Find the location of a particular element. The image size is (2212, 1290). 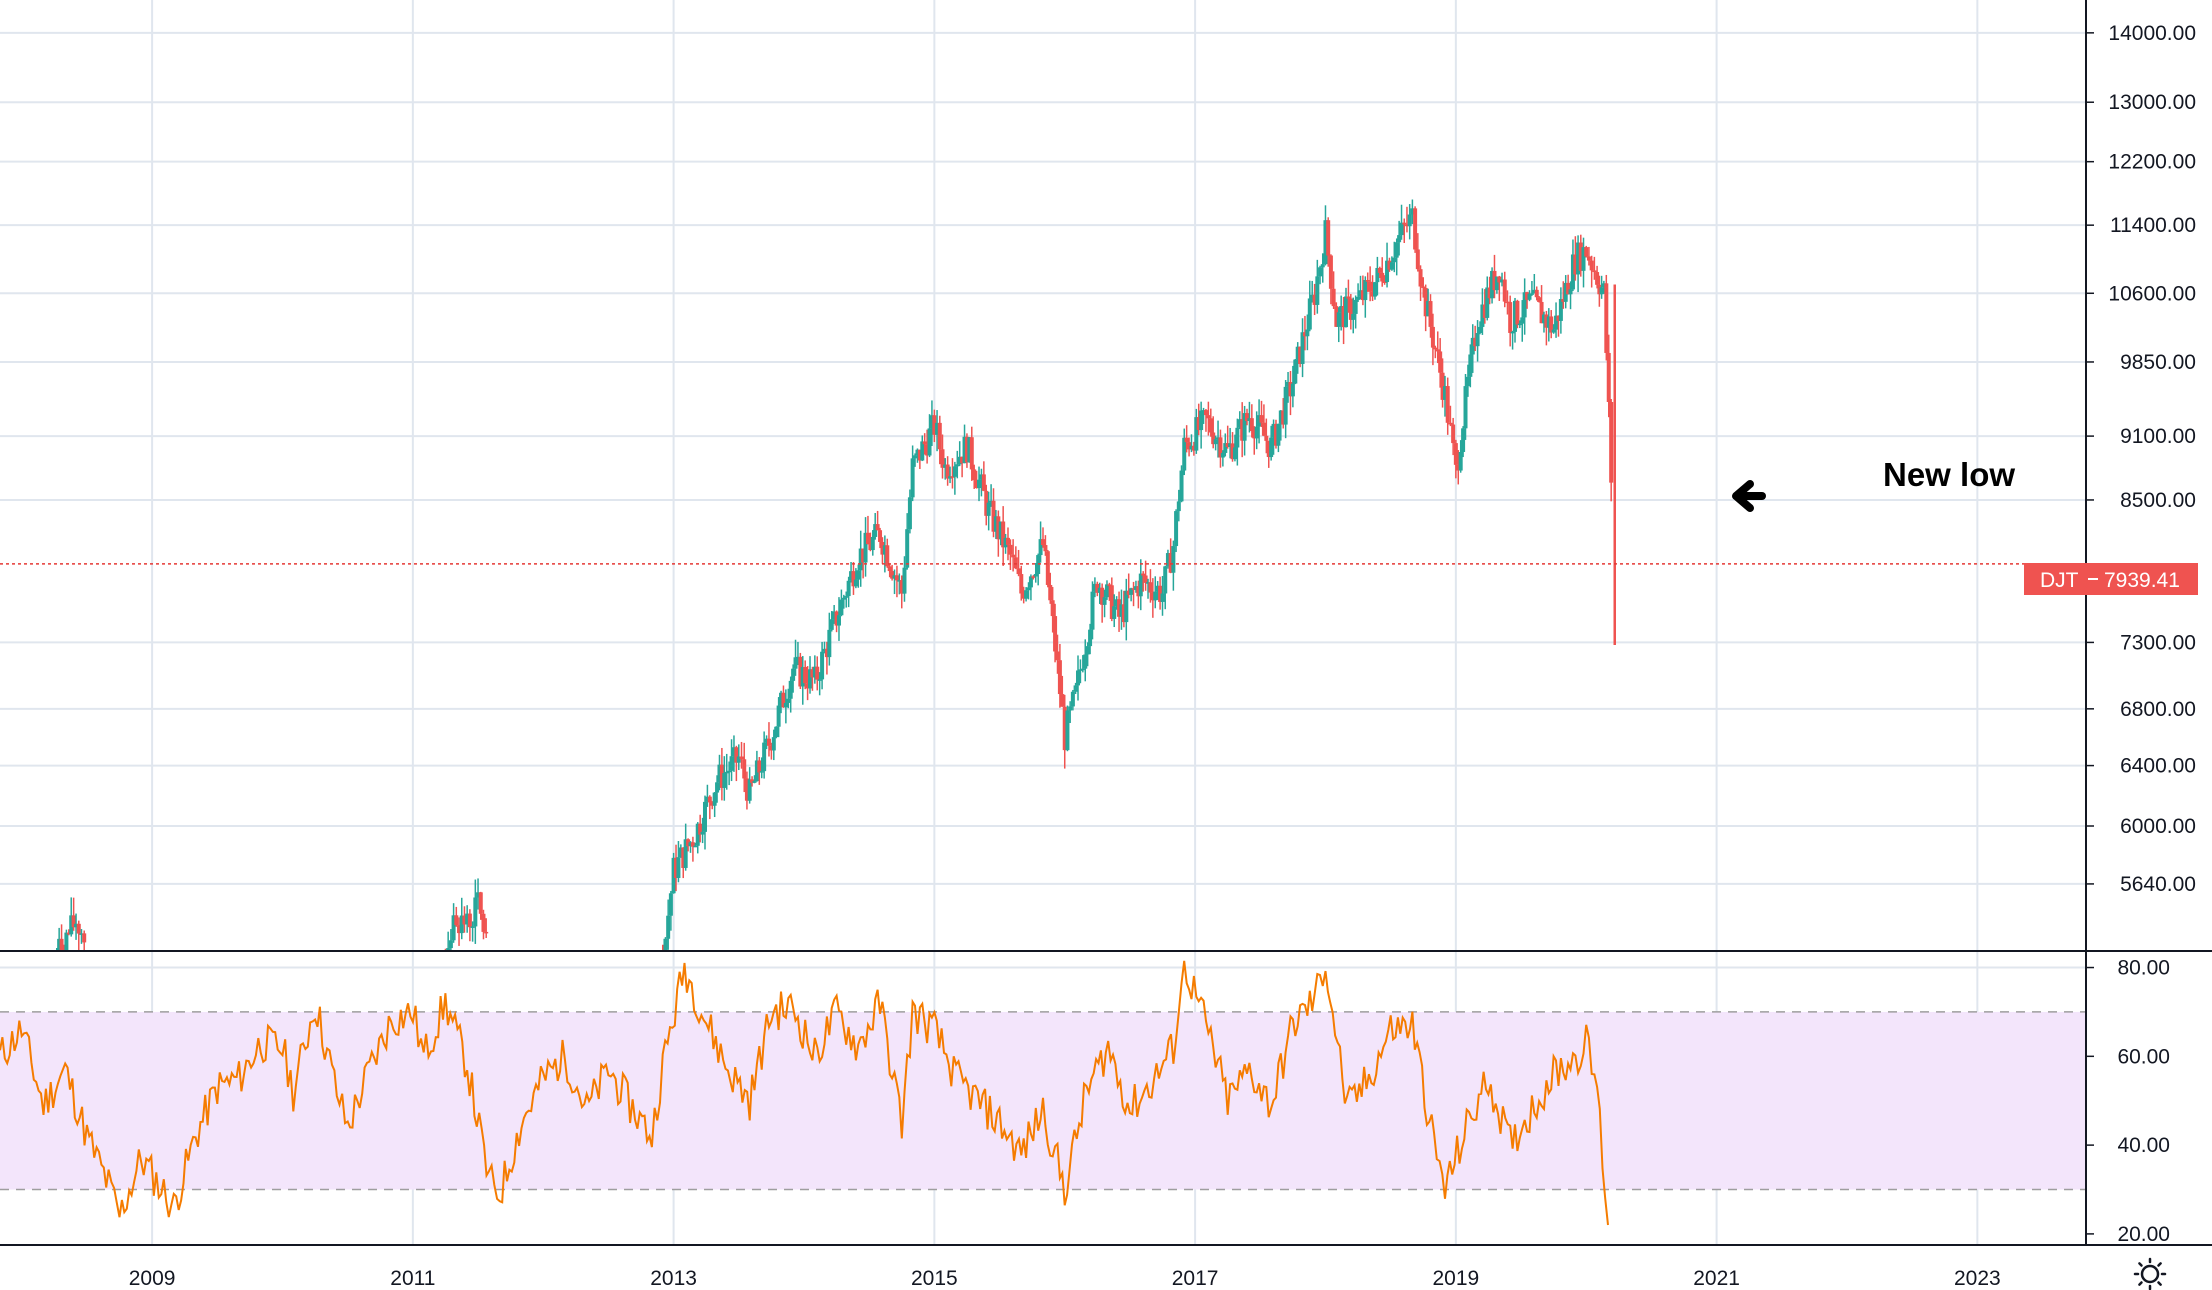

time-axis: 2009 2011 2013 2015 2017 2019 2021 2023 is located at coordinates (1065, 1278).